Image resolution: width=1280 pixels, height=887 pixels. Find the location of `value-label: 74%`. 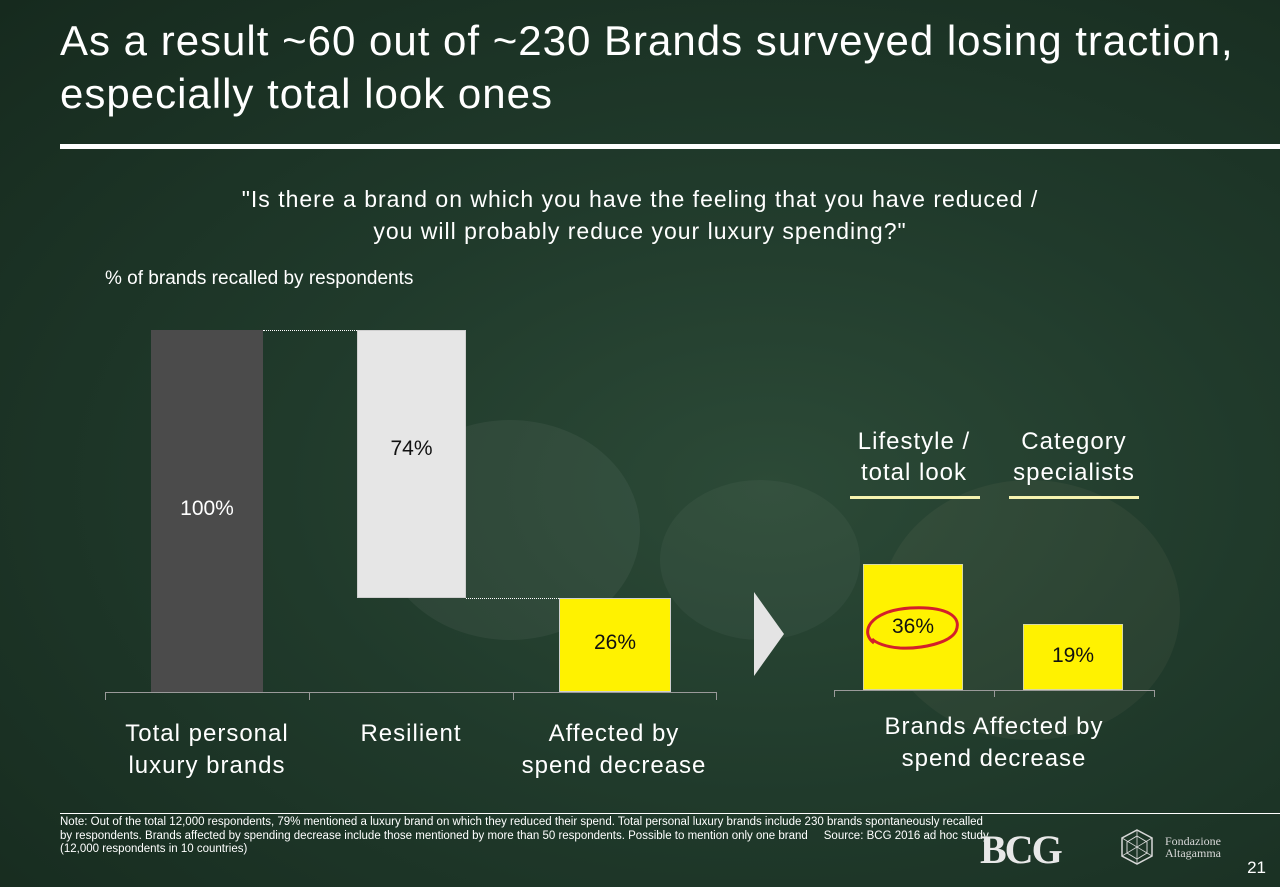

value-label: 74% is located at coordinates (411, 448).